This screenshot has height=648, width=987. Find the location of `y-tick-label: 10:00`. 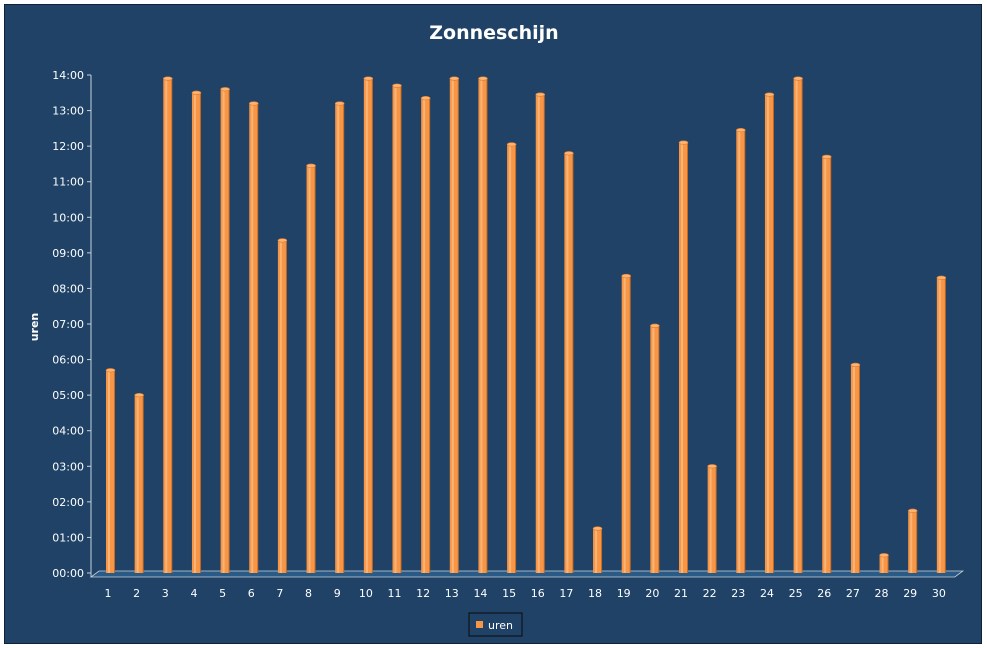

y-tick-label: 10:00 is located at coordinates (68, 217).